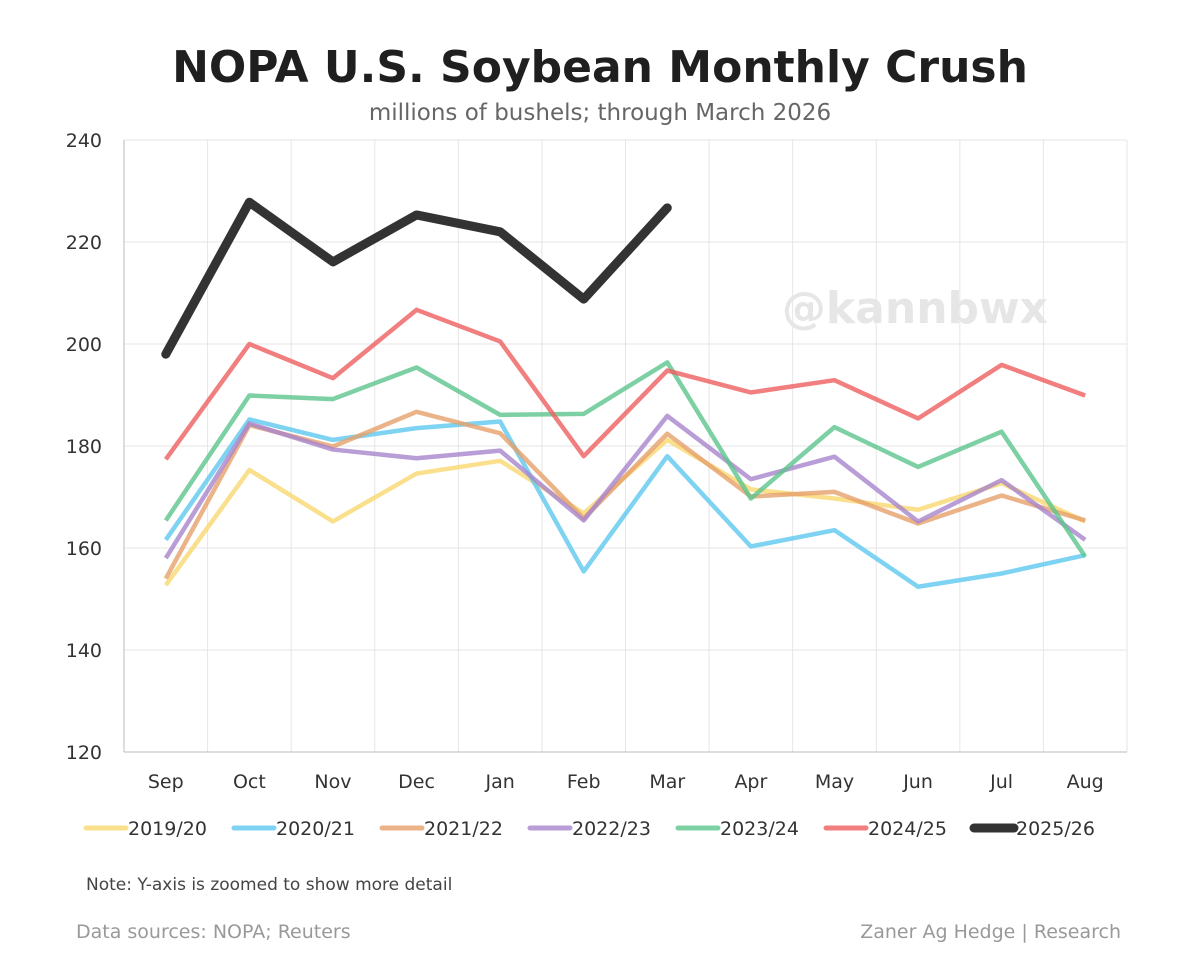 The image size is (1200, 962). What do you see at coordinates (600, 67) in the screenshot?
I see `chart-title: NOPA U.S. Soybean Monthly Crush` at bounding box center [600, 67].